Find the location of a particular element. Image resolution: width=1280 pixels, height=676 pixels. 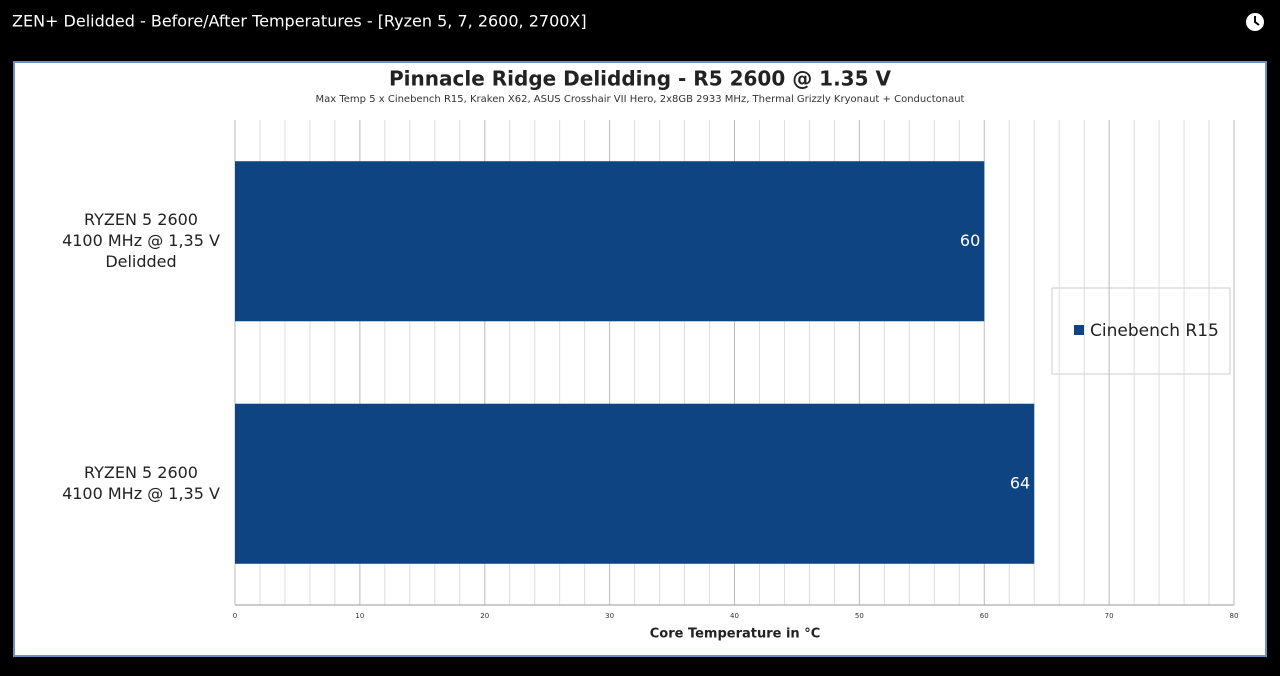

legend-swatch is located at coordinates (1079, 330).